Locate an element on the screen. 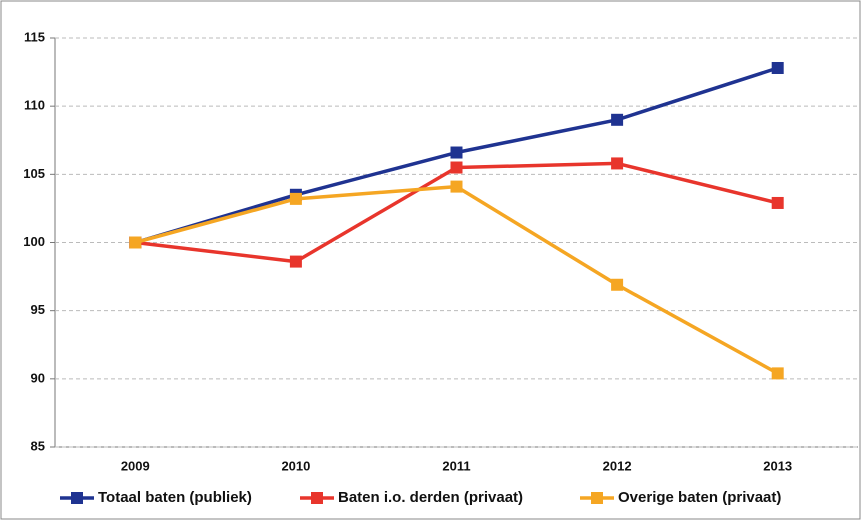 This screenshot has width=861, height=520. y-tick-label: 95 is located at coordinates (38, 309).